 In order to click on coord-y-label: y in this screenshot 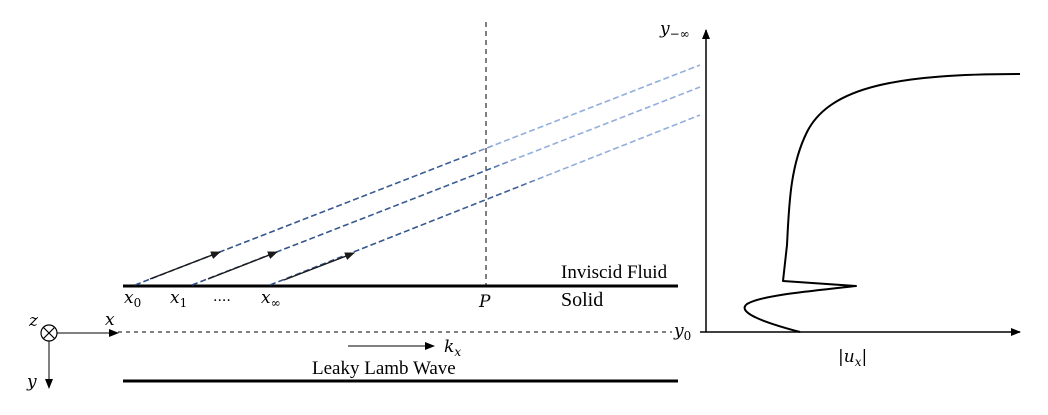, I will do `click(31, 382)`.